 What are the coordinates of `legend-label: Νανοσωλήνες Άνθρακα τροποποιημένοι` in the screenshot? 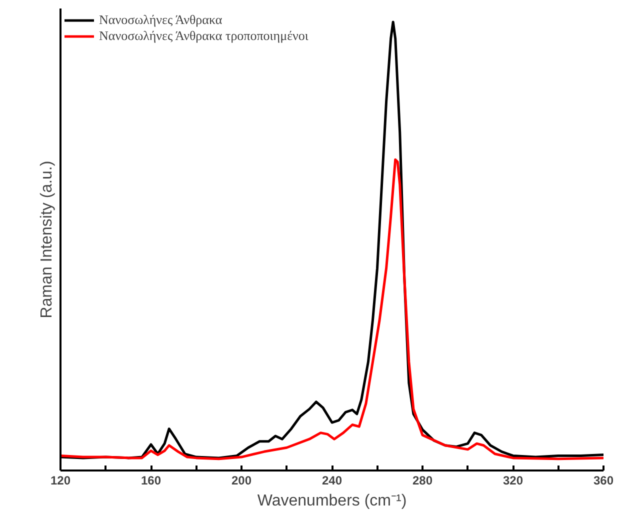 It's located at (203, 36).